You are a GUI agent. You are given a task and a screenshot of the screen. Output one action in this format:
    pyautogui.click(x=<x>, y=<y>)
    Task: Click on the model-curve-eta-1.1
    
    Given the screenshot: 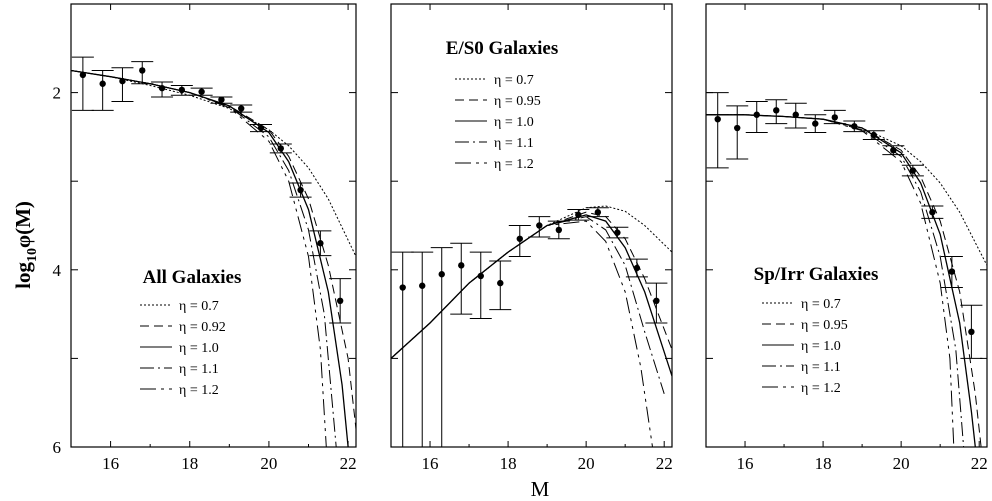 What is the action you would take?
    pyautogui.click(x=528, y=305)
    